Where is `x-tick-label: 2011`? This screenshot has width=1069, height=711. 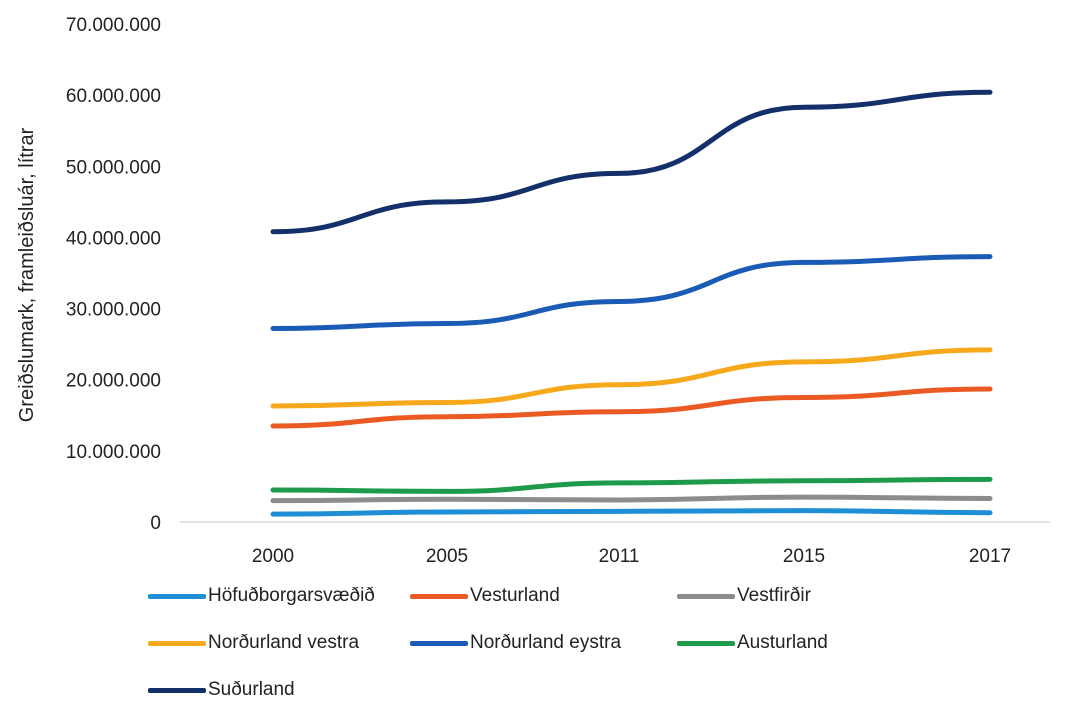 x-tick-label: 2011 is located at coordinates (619, 556).